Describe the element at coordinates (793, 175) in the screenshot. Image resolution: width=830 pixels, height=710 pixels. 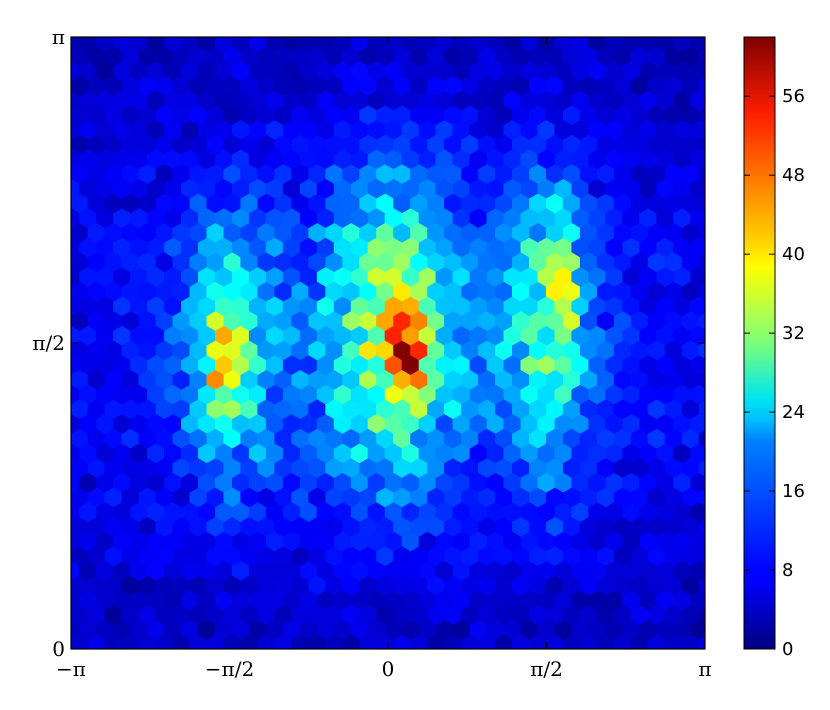
I see `colorbar-tick-label: 48` at that location.